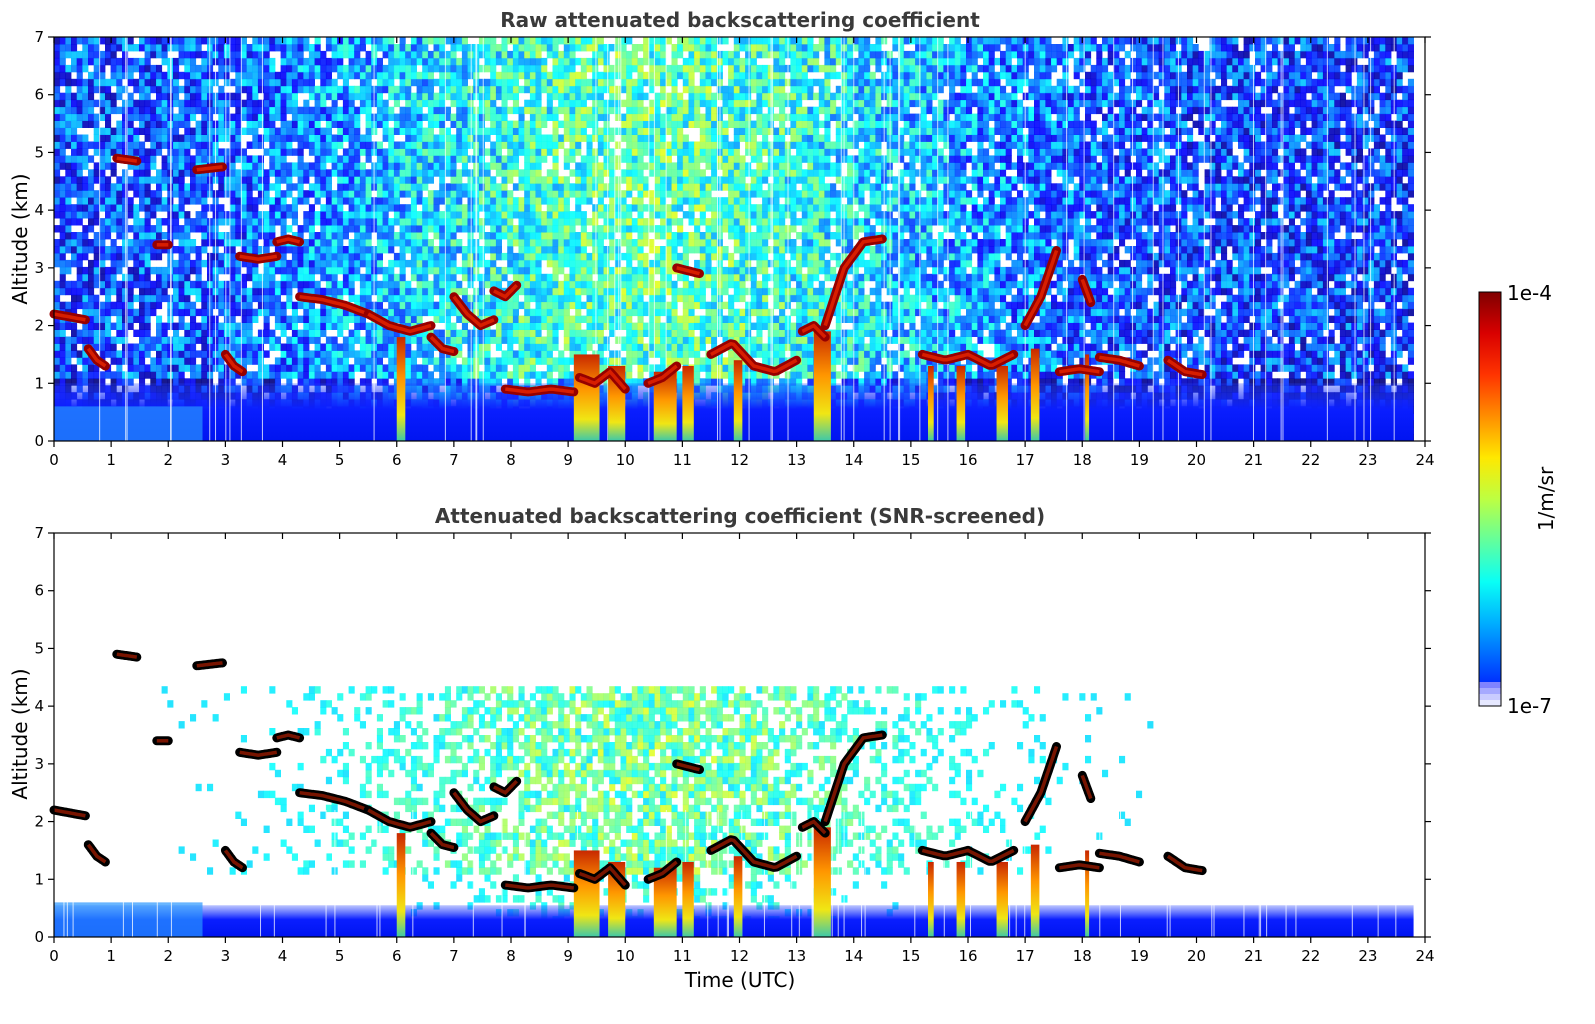 This screenshot has width=1595, height=1024. I want to click on bottom-panel-ylabel: Altitude (km), so click(20, 734).